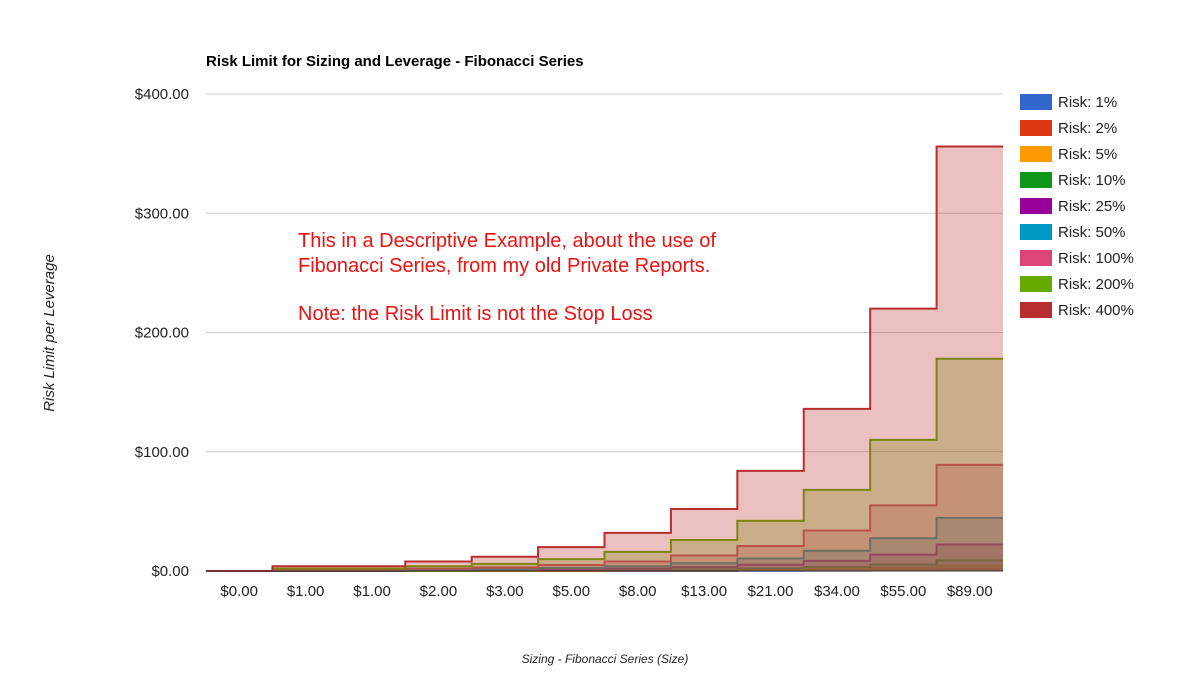 Image resolution: width=1185 pixels, height=700 pixels. I want to click on x-tick-label: $8.00, so click(638, 591).